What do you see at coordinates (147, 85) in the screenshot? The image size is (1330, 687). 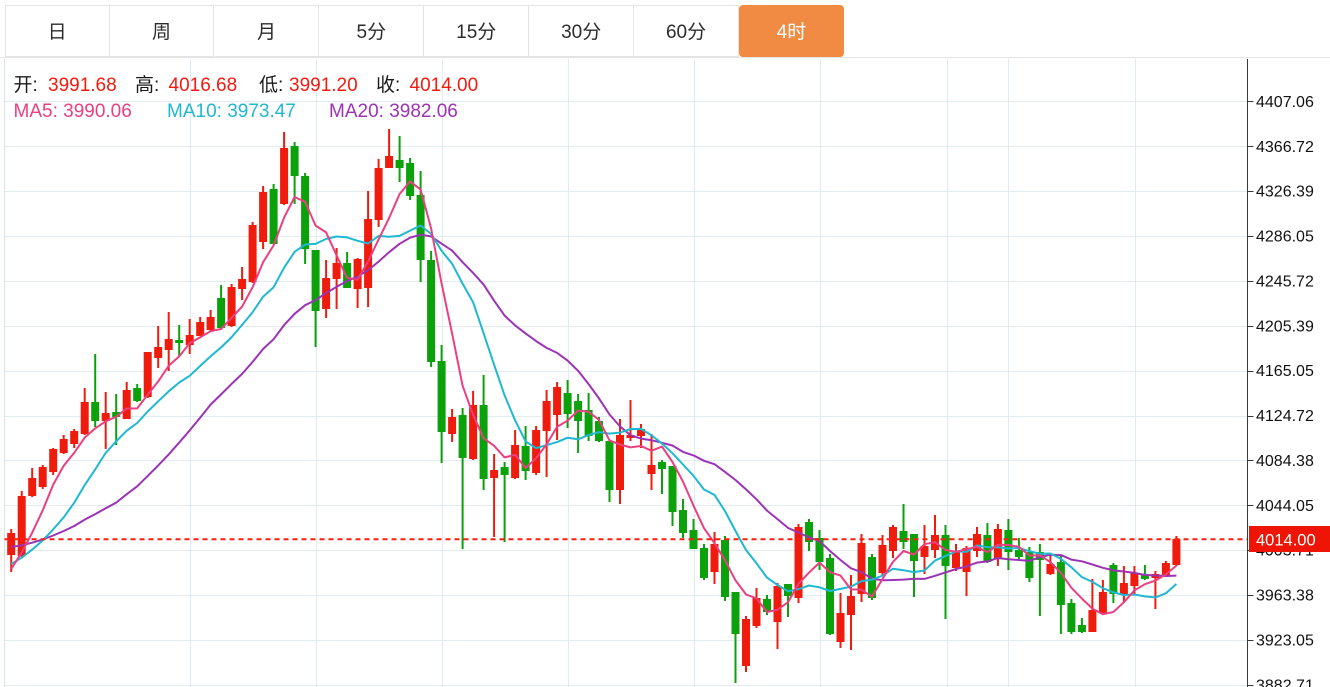 I see `svg-text: 高:` at bounding box center [147, 85].